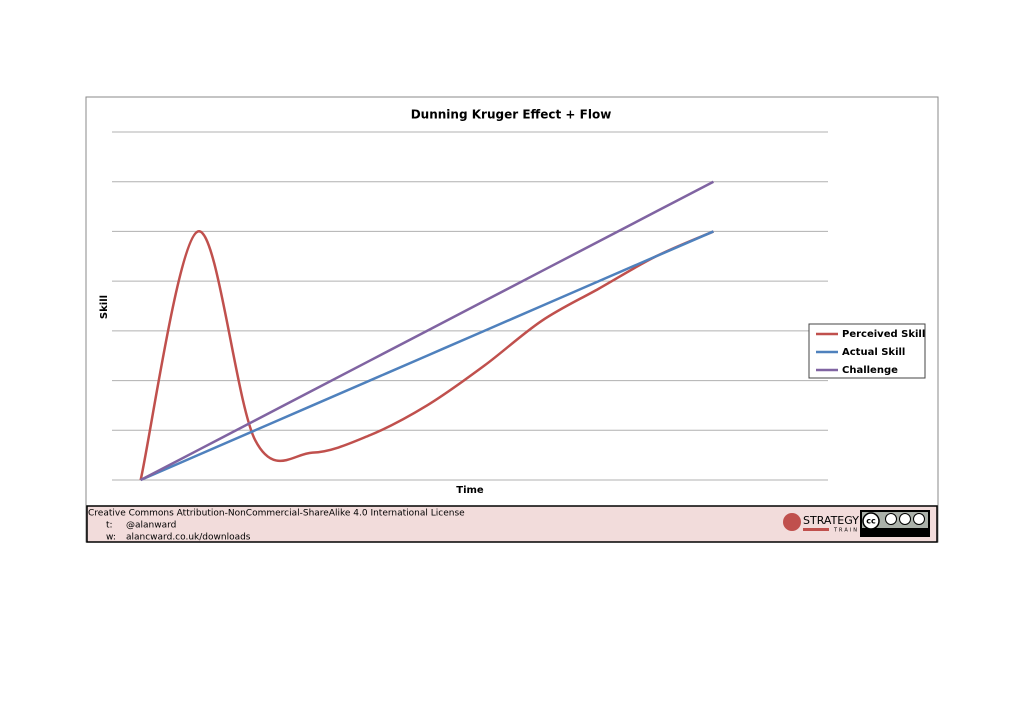  What do you see at coordinates (870, 370) in the screenshot?
I see `legend-label: Challenge` at bounding box center [870, 370].